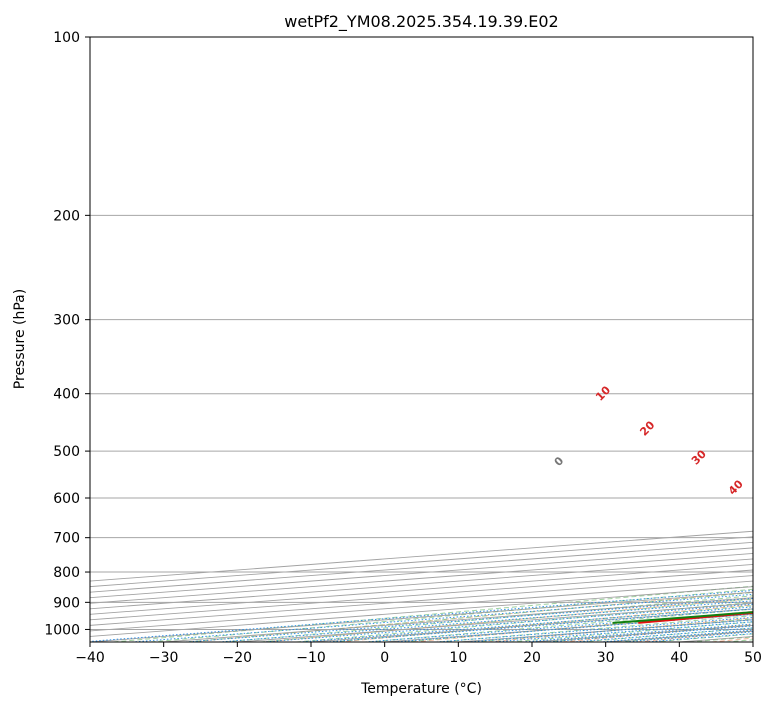  What do you see at coordinates (458, 658) in the screenshot?
I see `x-tick-label: 10` at bounding box center [458, 658].